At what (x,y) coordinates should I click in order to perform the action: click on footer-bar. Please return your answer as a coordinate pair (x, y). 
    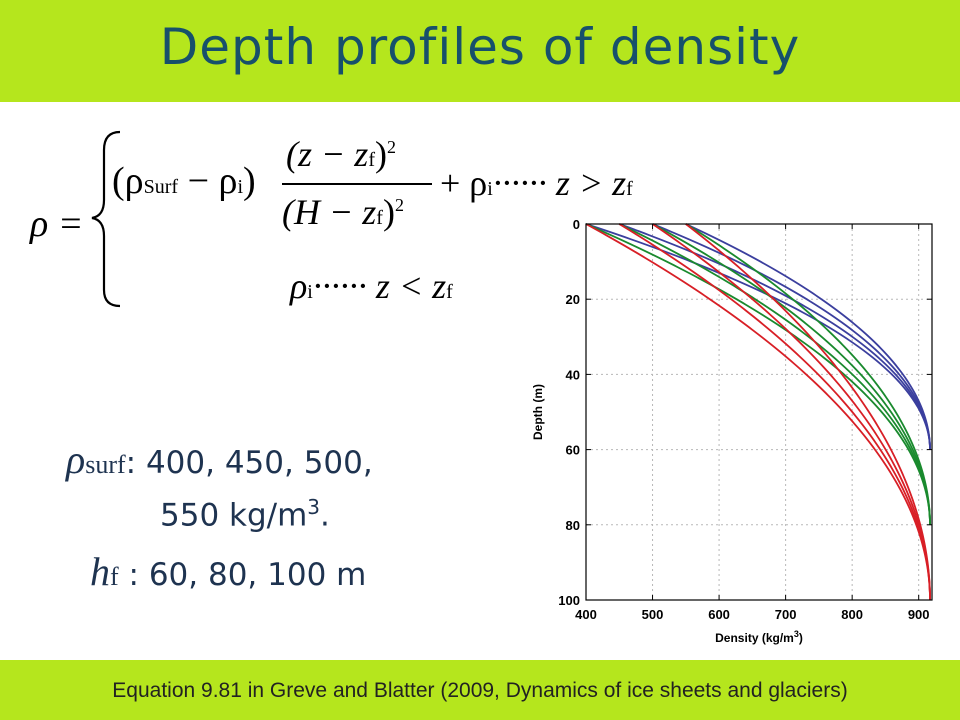
    Looking at the image, I should click on (480, 690).